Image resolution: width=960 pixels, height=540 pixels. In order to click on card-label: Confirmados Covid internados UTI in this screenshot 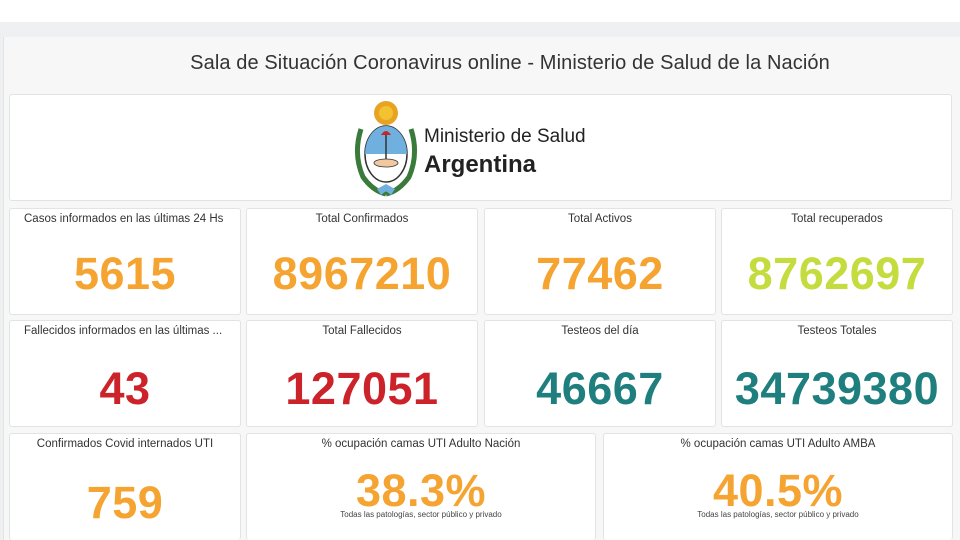, I will do `click(125, 444)`.